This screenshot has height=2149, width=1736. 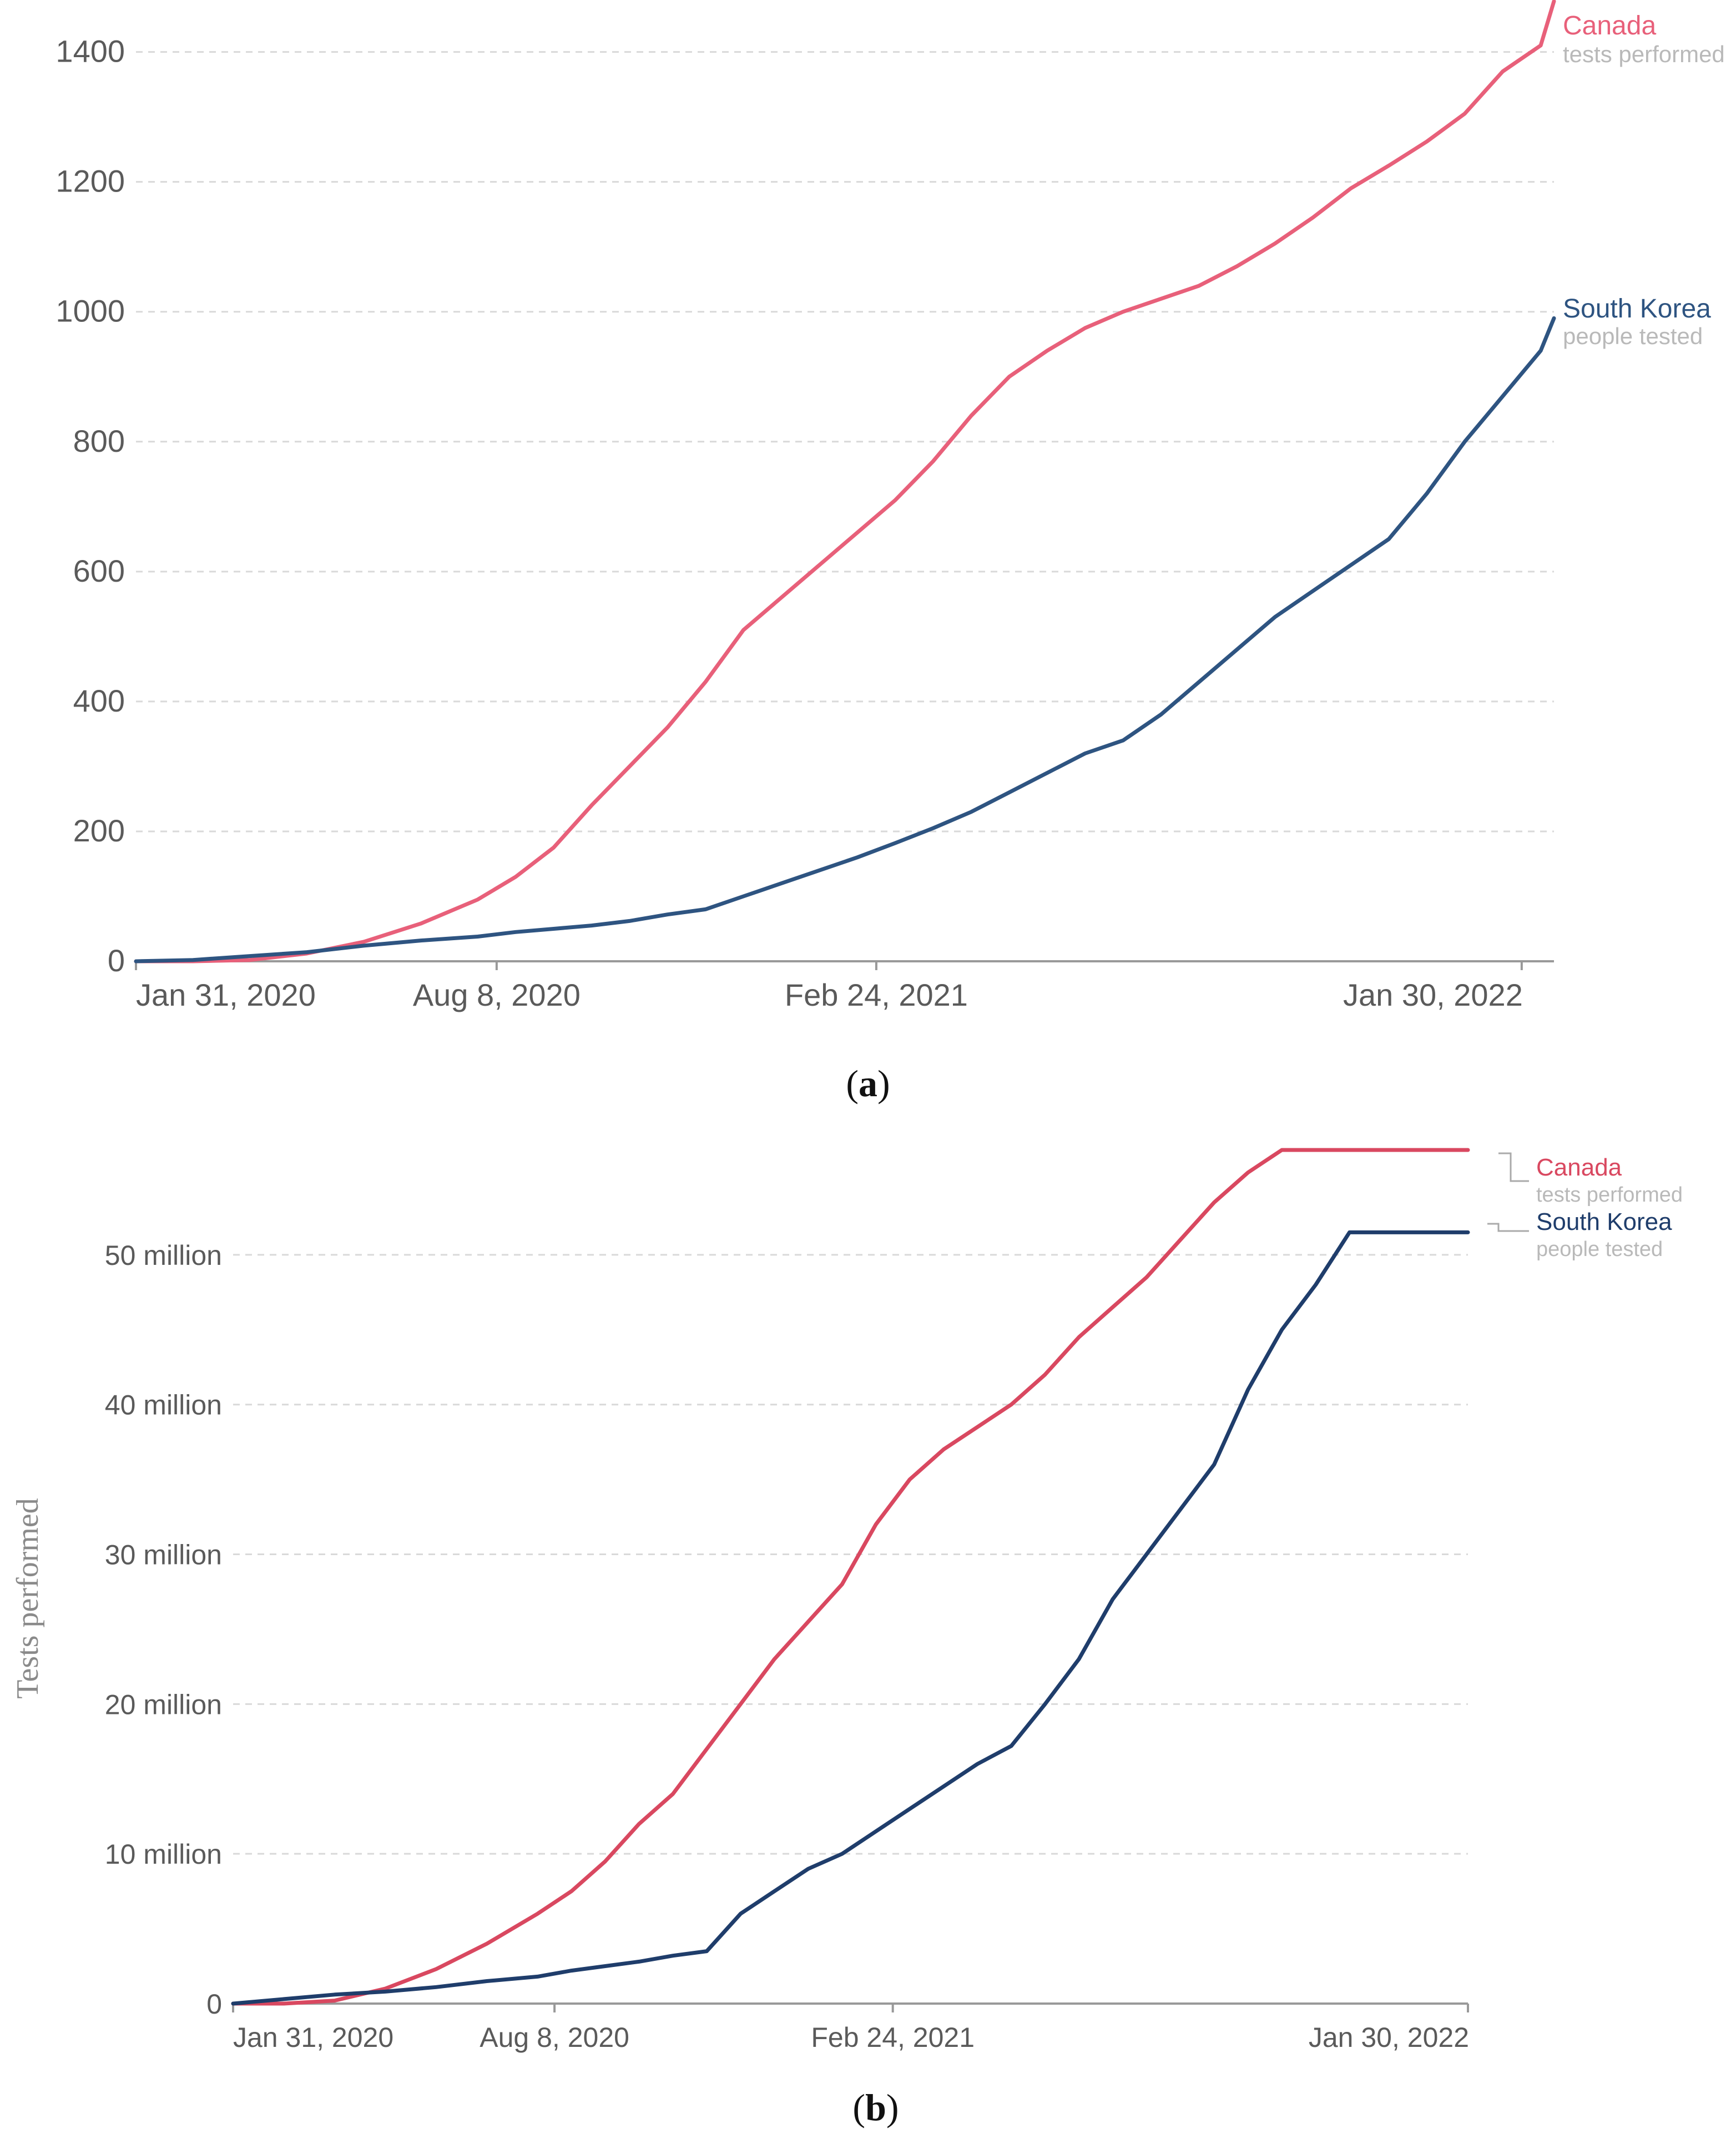 I want to click on panel-b-y-tick-label: 20 million, so click(x=163, y=1704).